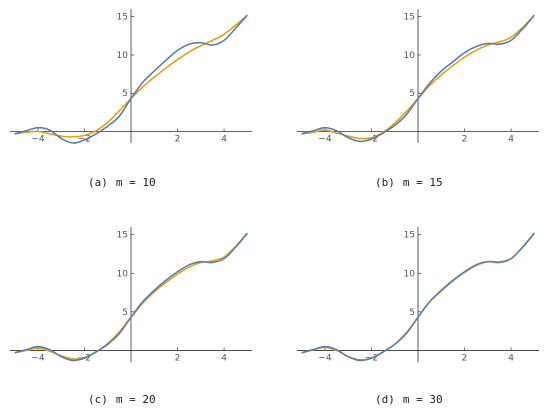 The width and height of the screenshot is (550, 412). I want to click on panel-caption-label: (b), so click(385, 182).